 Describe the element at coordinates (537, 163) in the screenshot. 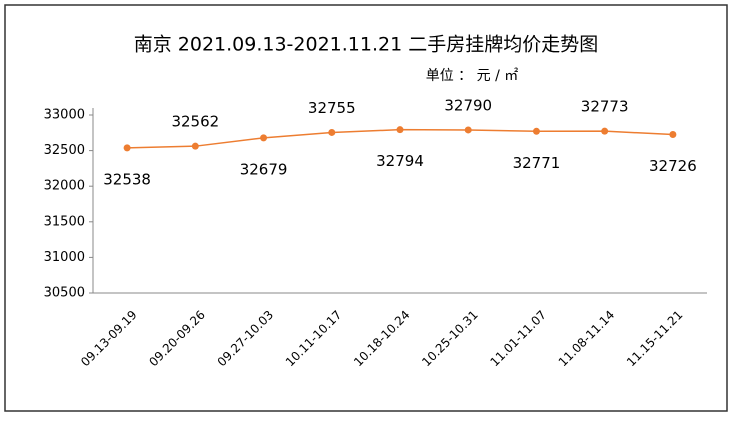

I see `data-label: 32771` at that location.